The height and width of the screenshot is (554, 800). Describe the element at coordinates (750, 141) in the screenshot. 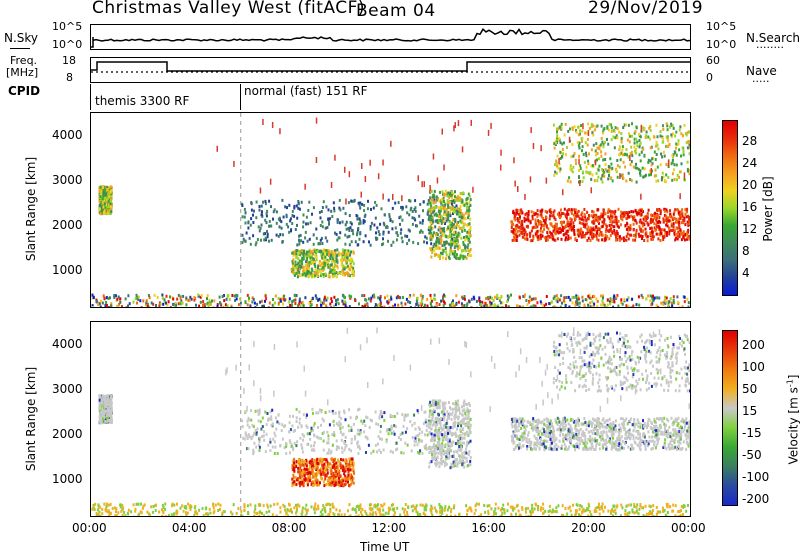

I see `power-colorbar-tick-0: 28` at that location.